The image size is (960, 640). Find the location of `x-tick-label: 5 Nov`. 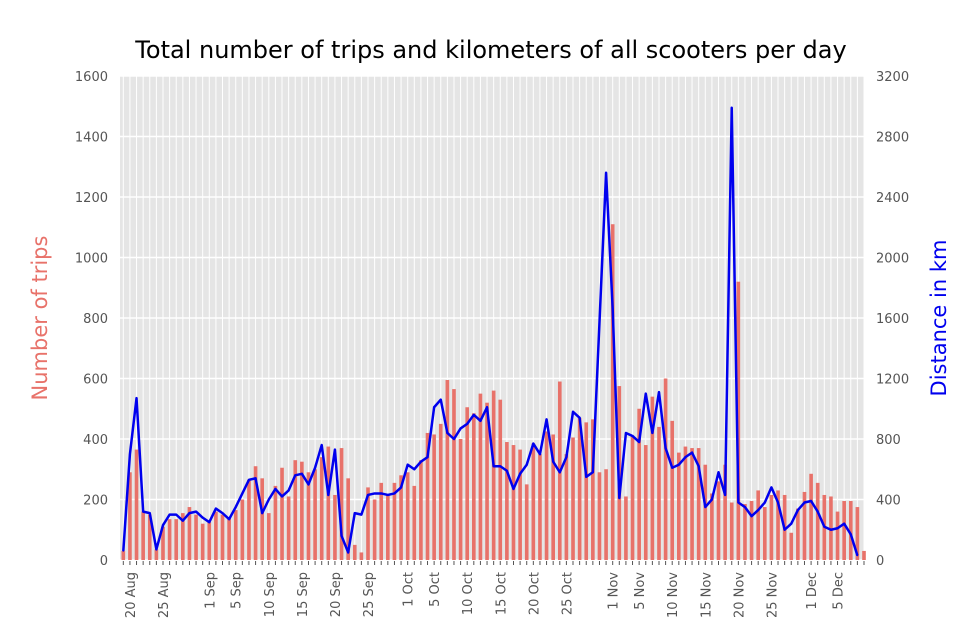

x-tick-label: 5 Nov is located at coordinates (640, 591).